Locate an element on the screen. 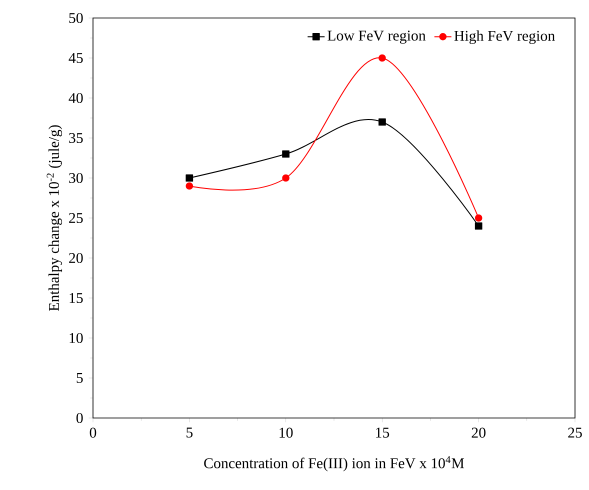  y-tick-label: 40 is located at coordinates (75, 98).